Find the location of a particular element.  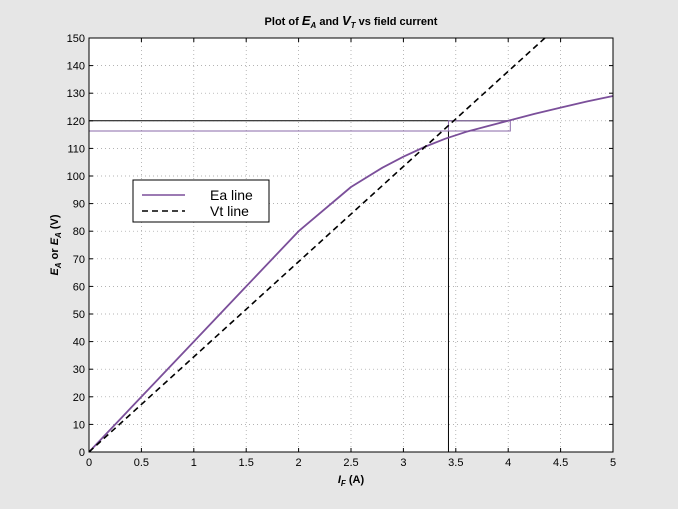

x-tick-label: 0 is located at coordinates (89, 463).